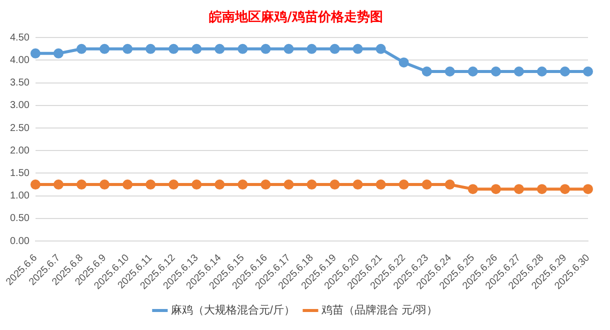 The height and width of the screenshot is (330, 610). What do you see at coordinates (232, 310) in the screenshot?
I see `legend-label: 麻鸡（大规格混合元/斤）` at bounding box center [232, 310].